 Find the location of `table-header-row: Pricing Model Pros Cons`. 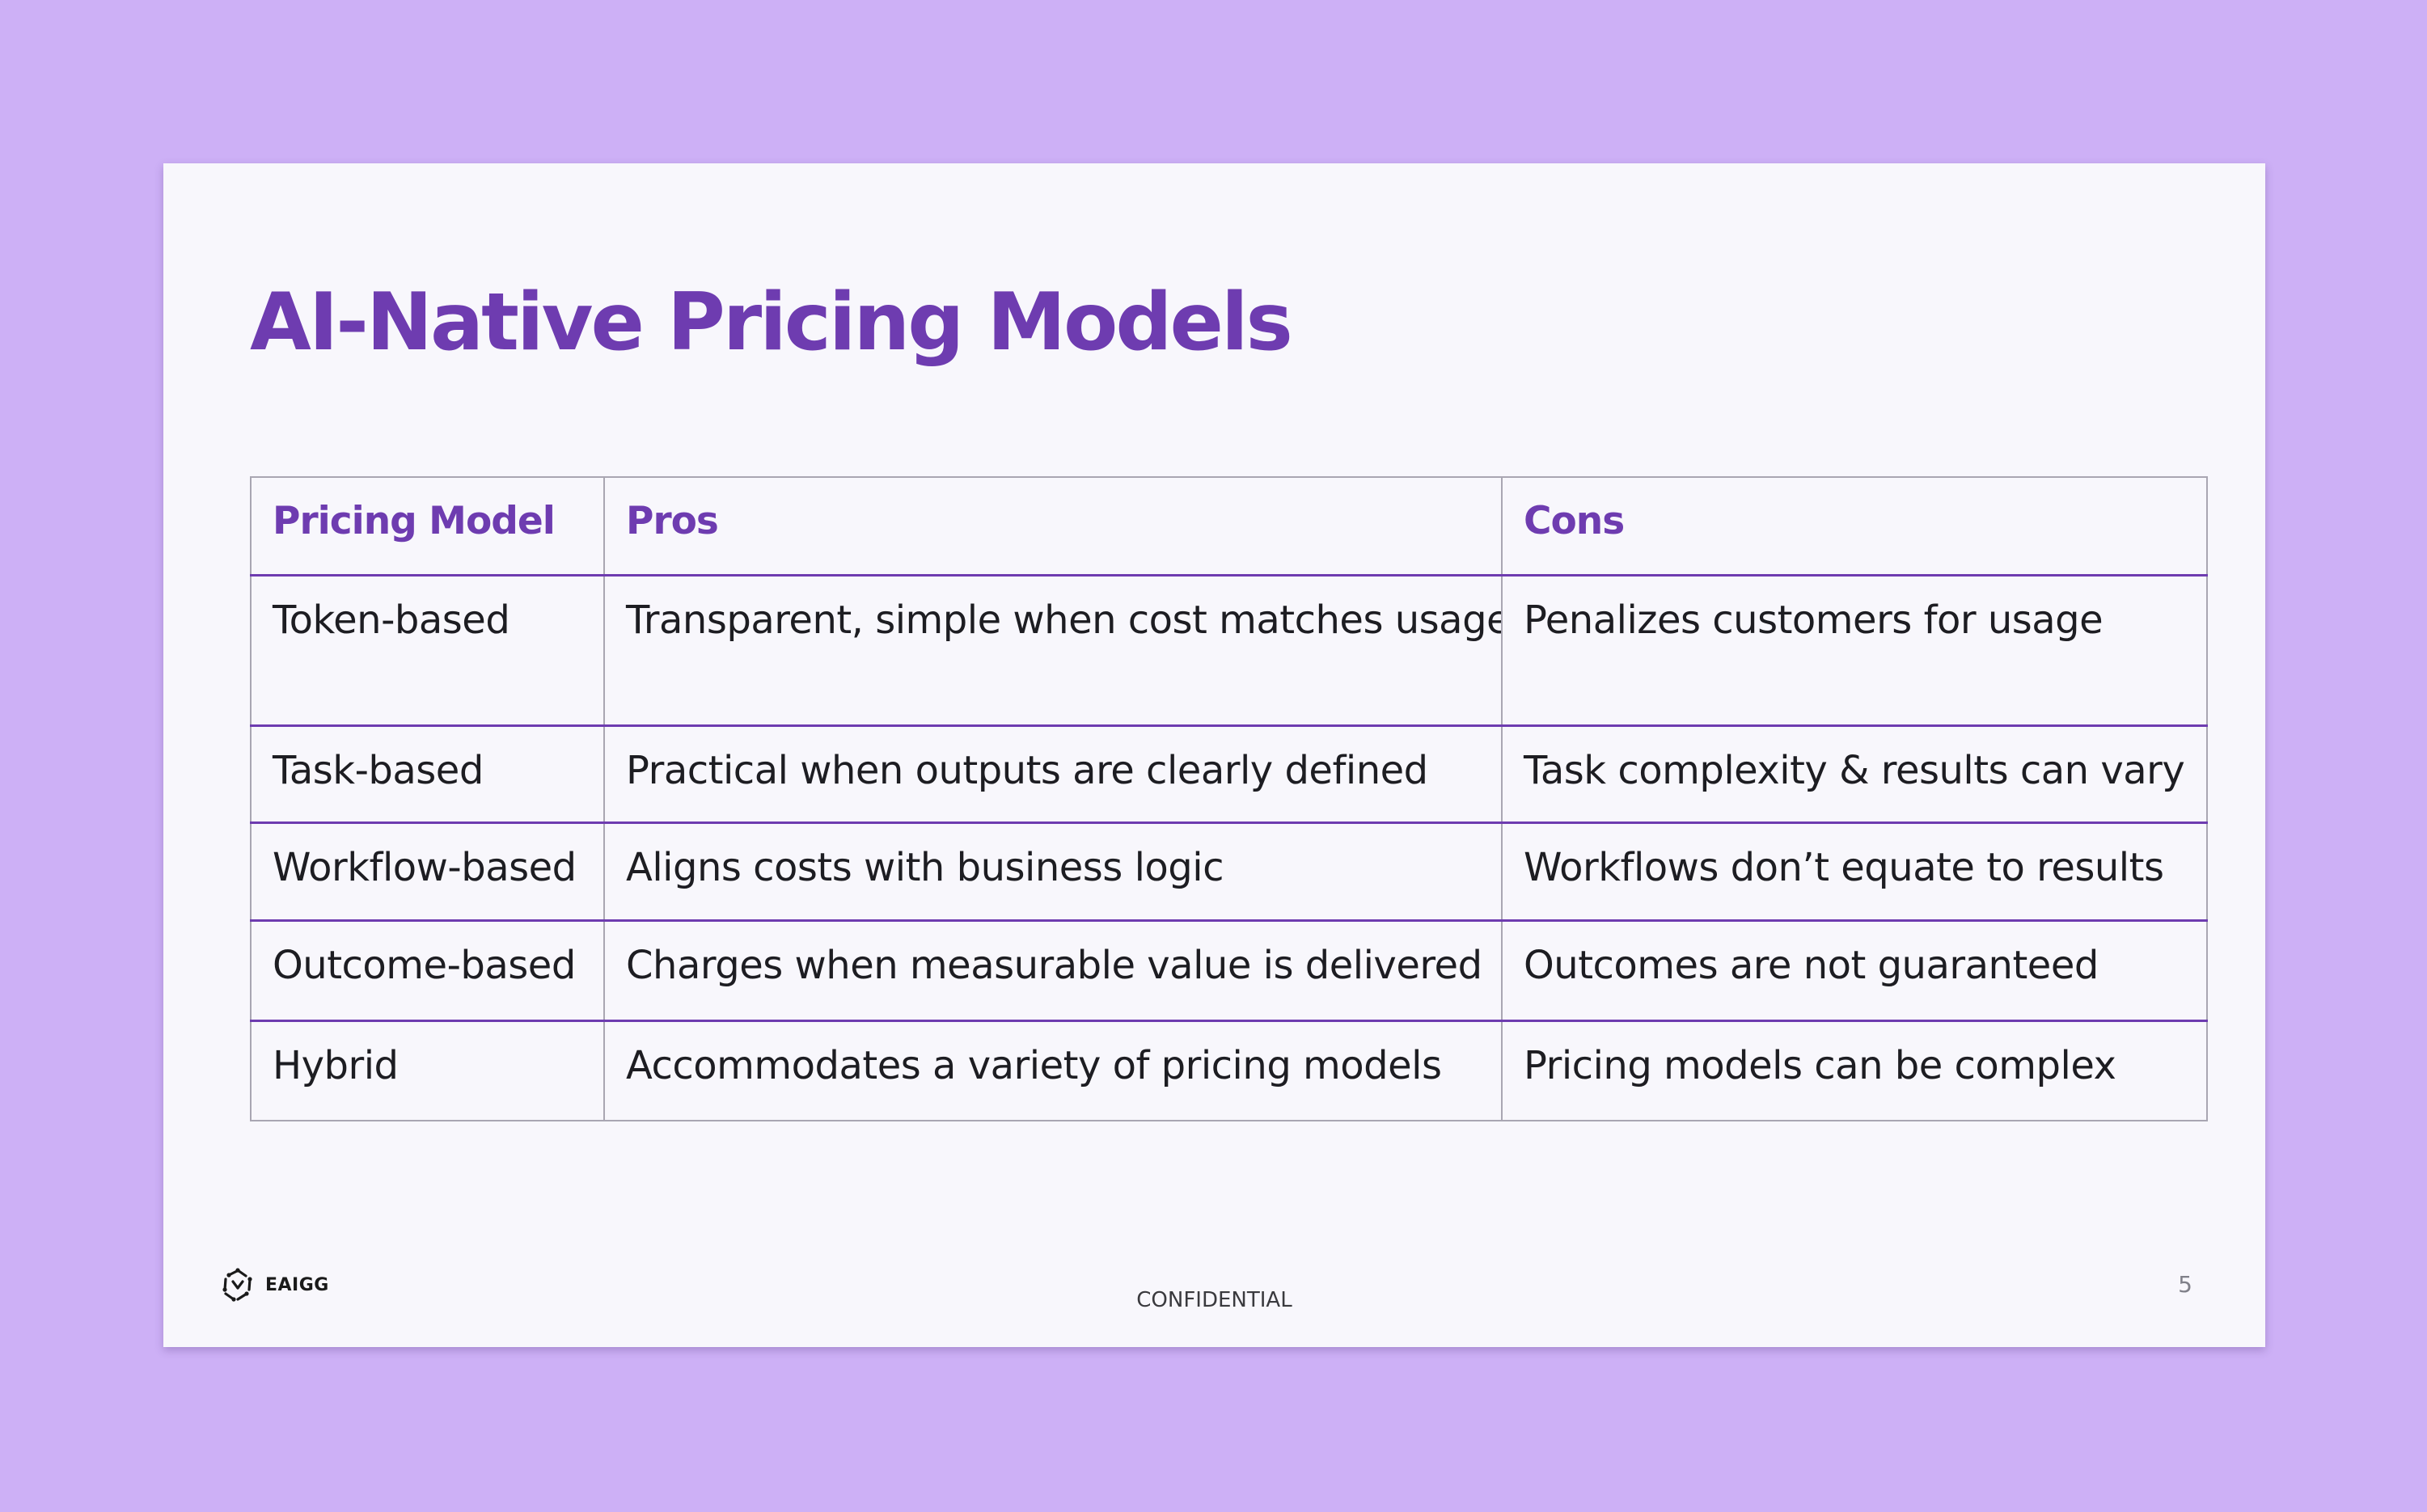

table-header-row: Pricing Model Pros Cons is located at coordinates (1229, 526).